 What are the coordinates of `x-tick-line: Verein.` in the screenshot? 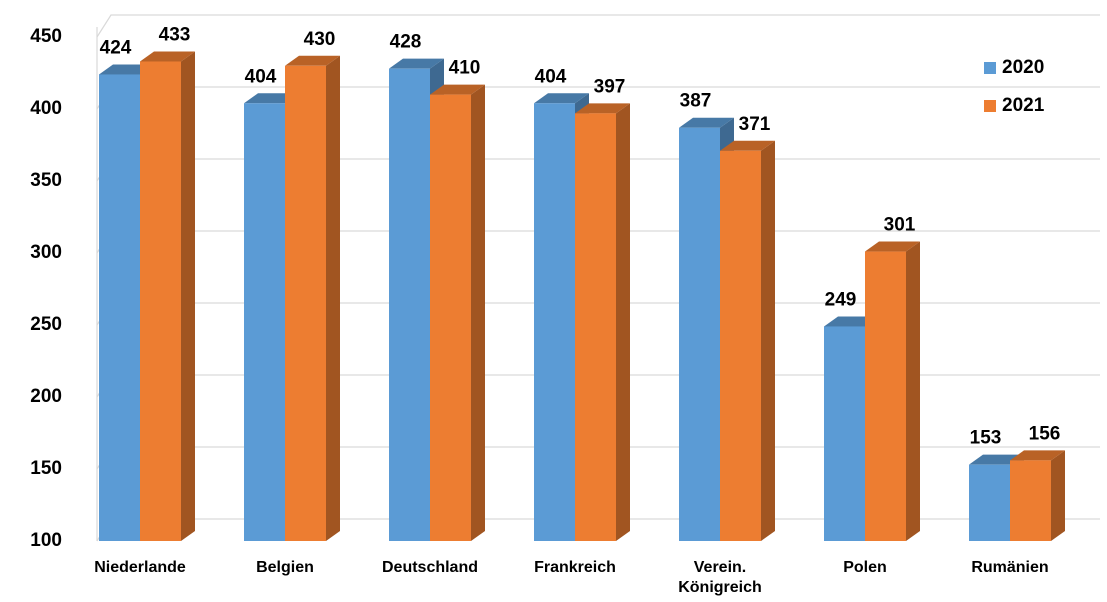 It's located at (720, 567).